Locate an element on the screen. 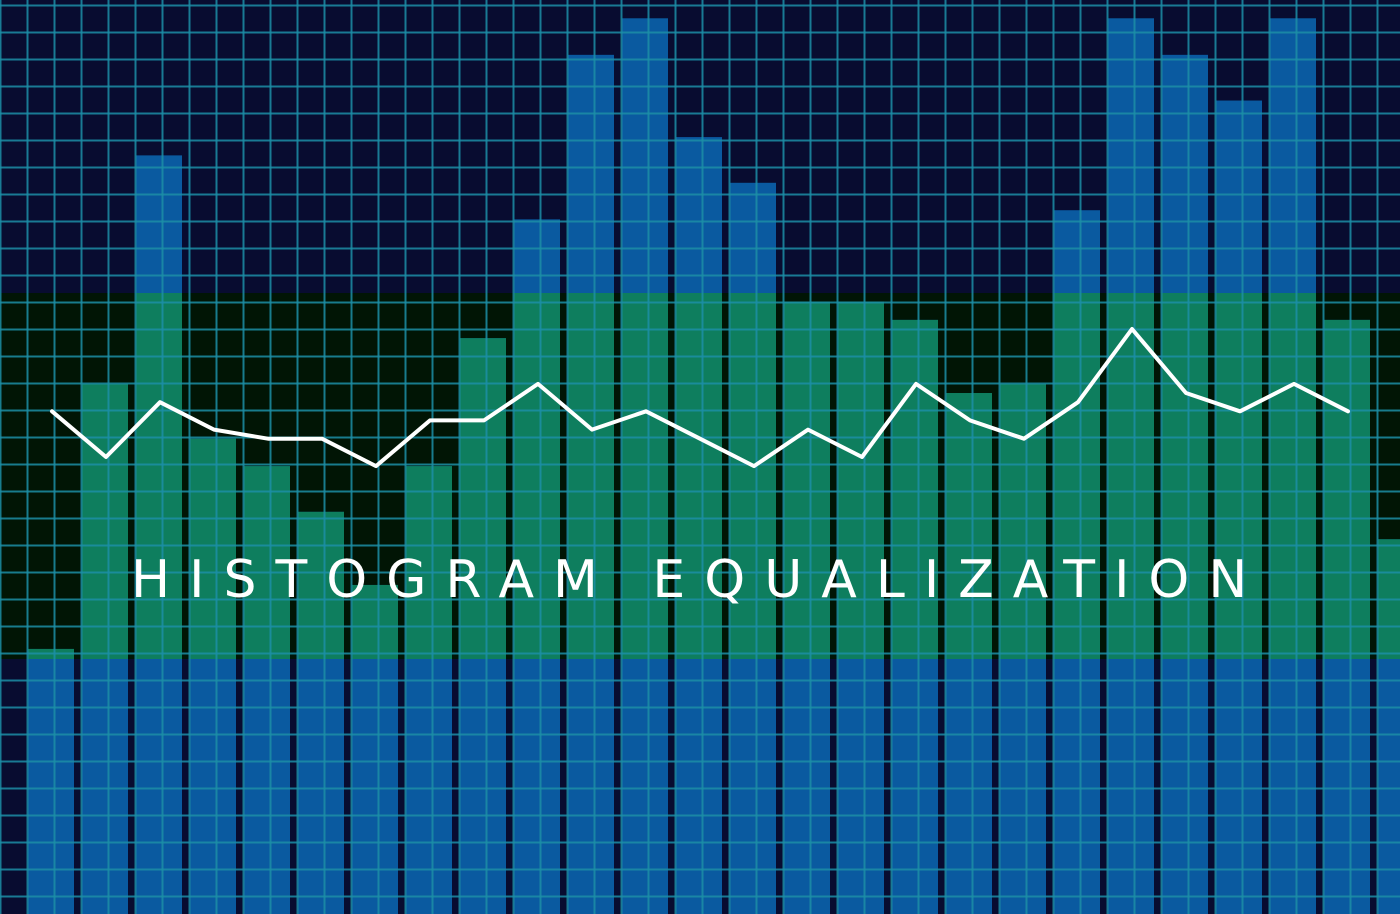 This screenshot has height=914, width=1400. chart-title: HISTOGRAM EQUALIZATION is located at coordinates (698, 580).